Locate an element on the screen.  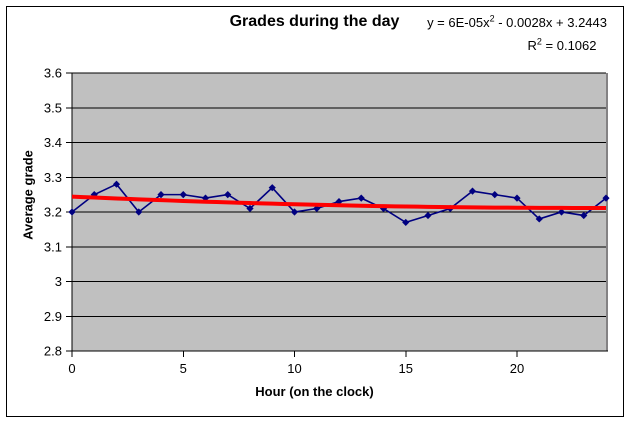
y-tick-label: 3.4 is located at coordinates (53, 142).